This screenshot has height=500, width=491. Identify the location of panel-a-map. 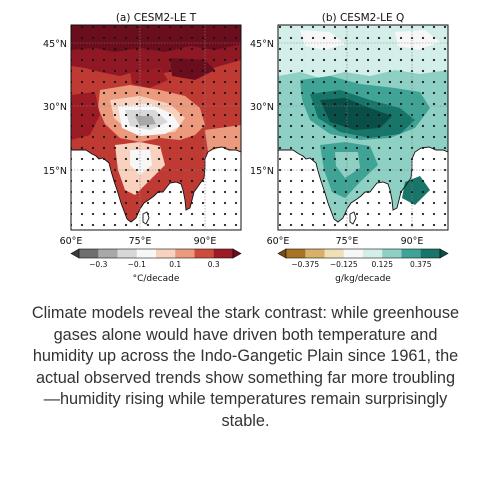
(156, 127).